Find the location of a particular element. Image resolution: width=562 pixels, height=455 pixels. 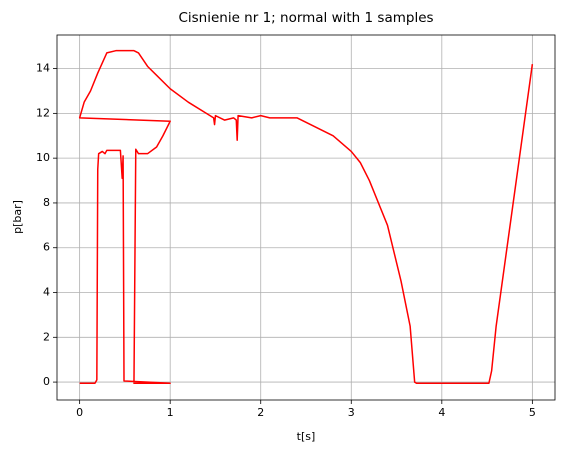

x-tick-label: 5 is located at coordinates (532, 412).